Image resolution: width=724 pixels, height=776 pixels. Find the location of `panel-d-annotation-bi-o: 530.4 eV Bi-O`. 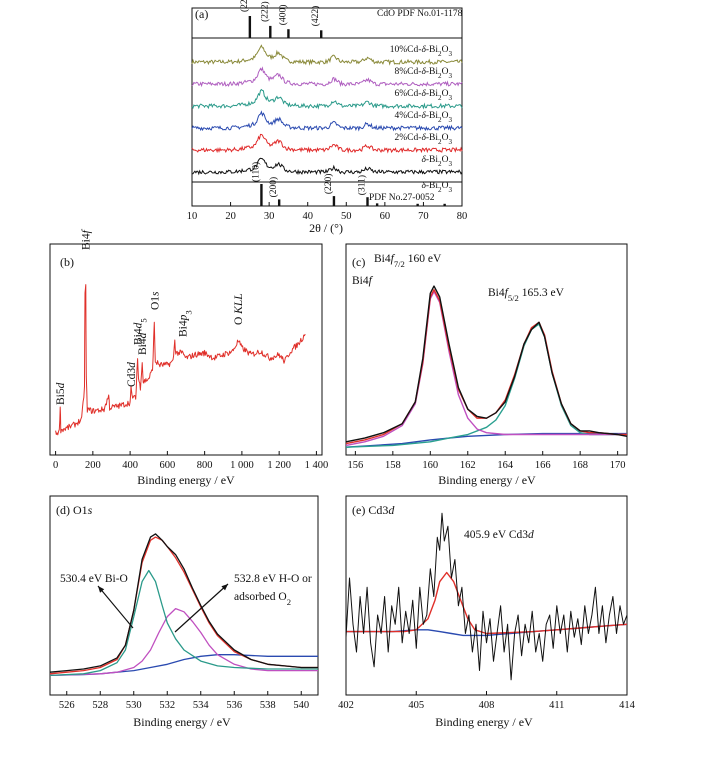

panel-d-annotation-bi-o: 530.4 eV Bi-O is located at coordinates (94, 579).